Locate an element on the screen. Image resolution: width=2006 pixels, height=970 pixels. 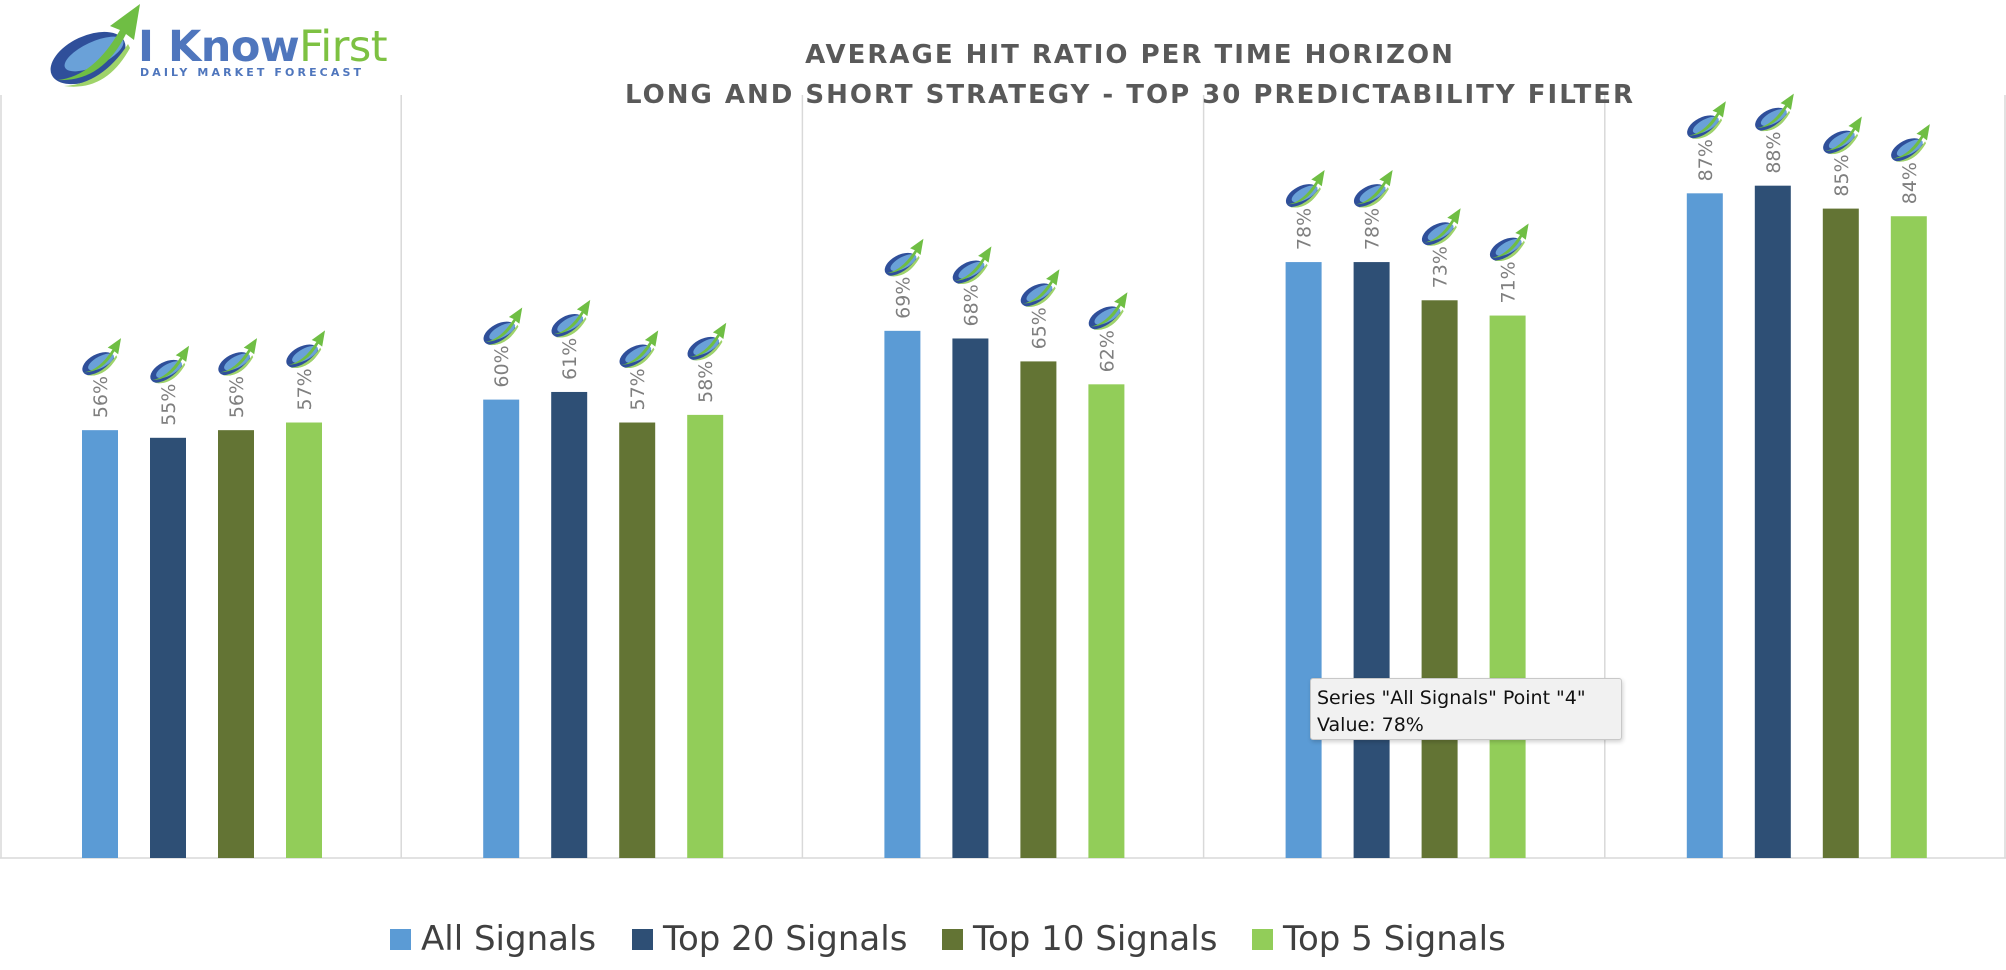
data-label: 62% is located at coordinates (1107, 351).